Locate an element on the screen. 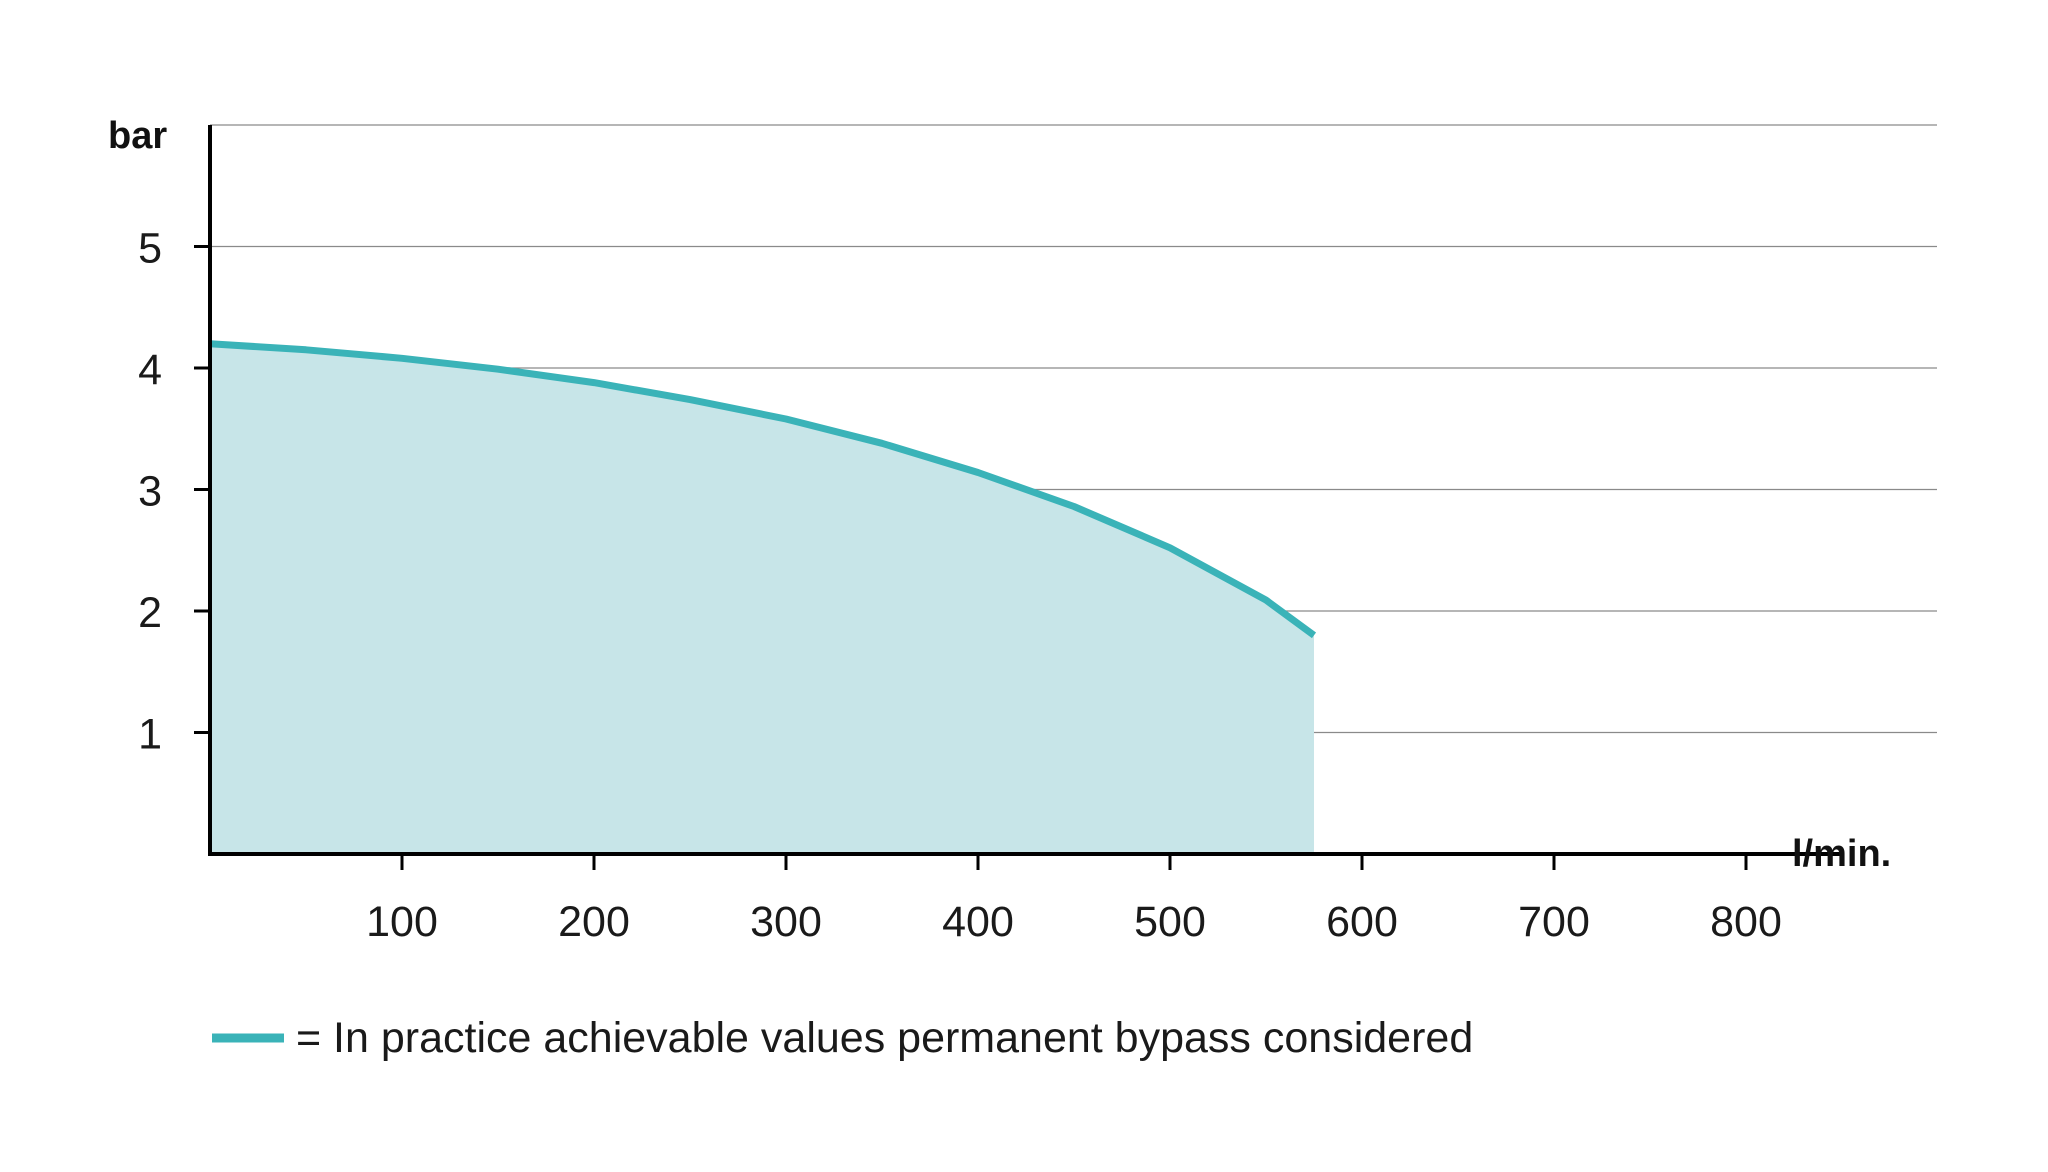  x-tick-label-100: 100 is located at coordinates (402, 922).